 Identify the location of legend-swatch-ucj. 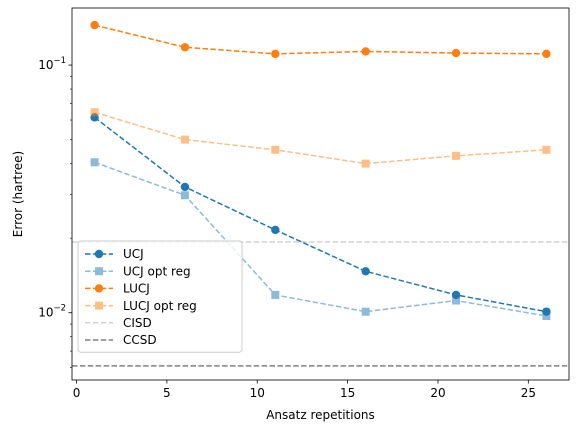
(99, 254).